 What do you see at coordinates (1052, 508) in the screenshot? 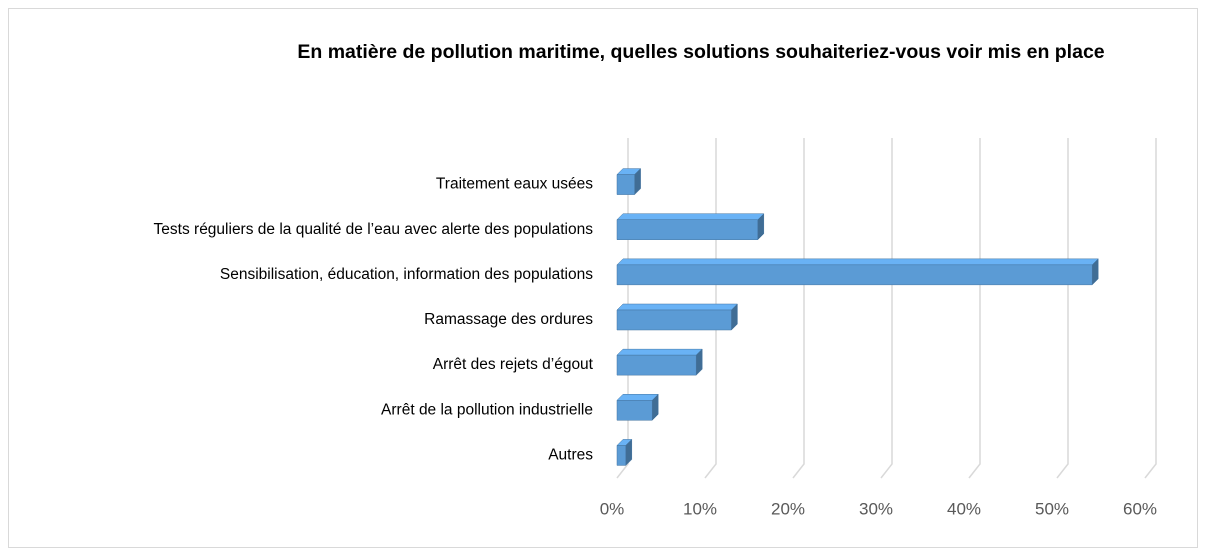
I see `x-tick-label: 50%` at bounding box center [1052, 508].